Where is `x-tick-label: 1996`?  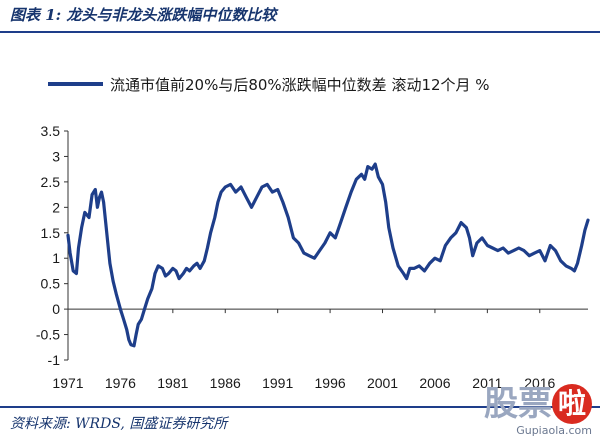 x-tick-label: 1996 is located at coordinates (330, 383).